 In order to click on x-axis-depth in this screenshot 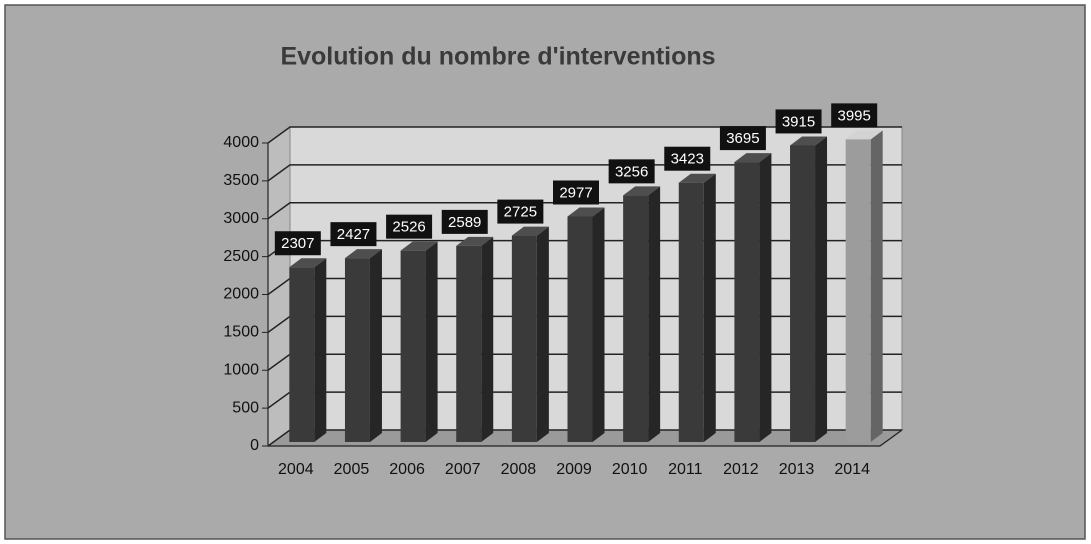, I will do `click(891, 438)`.